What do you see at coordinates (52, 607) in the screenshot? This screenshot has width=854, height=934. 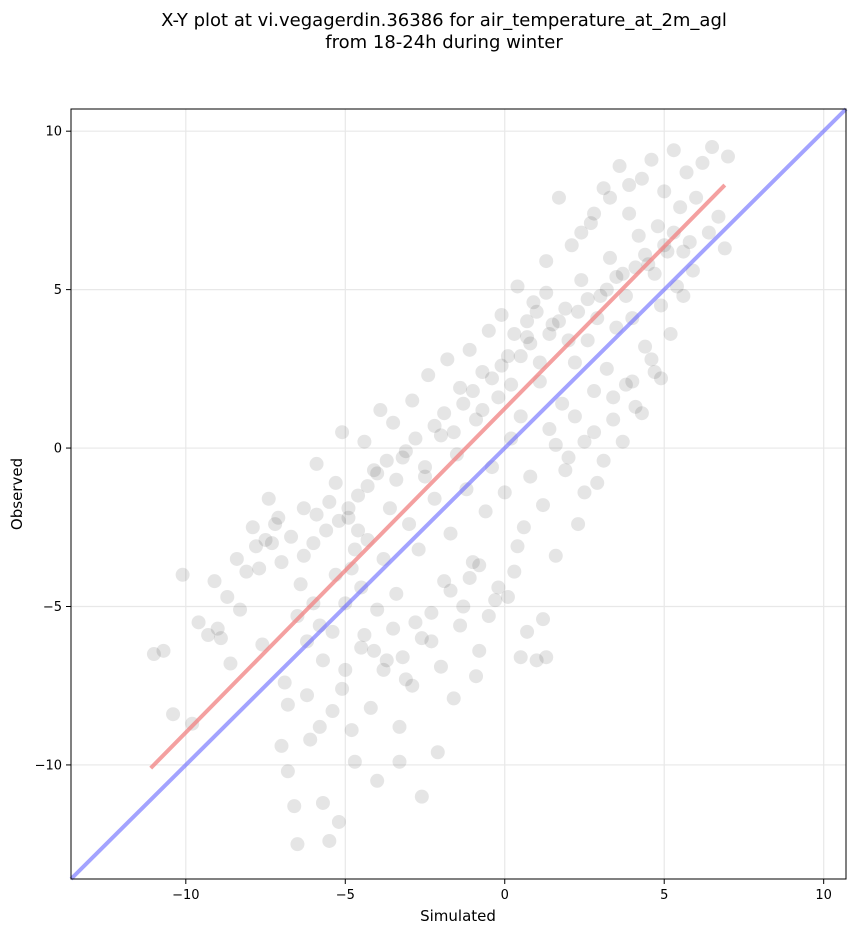 I see `y-tick-label-1: −5` at bounding box center [52, 607].